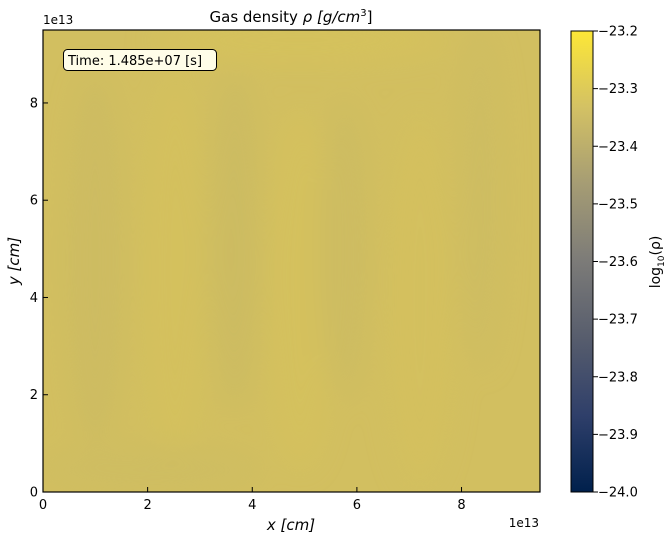 The width and height of the screenshot is (670, 539). Describe the element at coordinates (14, 261) in the screenshot. I see `y-axis-label: y [cm]` at that location.